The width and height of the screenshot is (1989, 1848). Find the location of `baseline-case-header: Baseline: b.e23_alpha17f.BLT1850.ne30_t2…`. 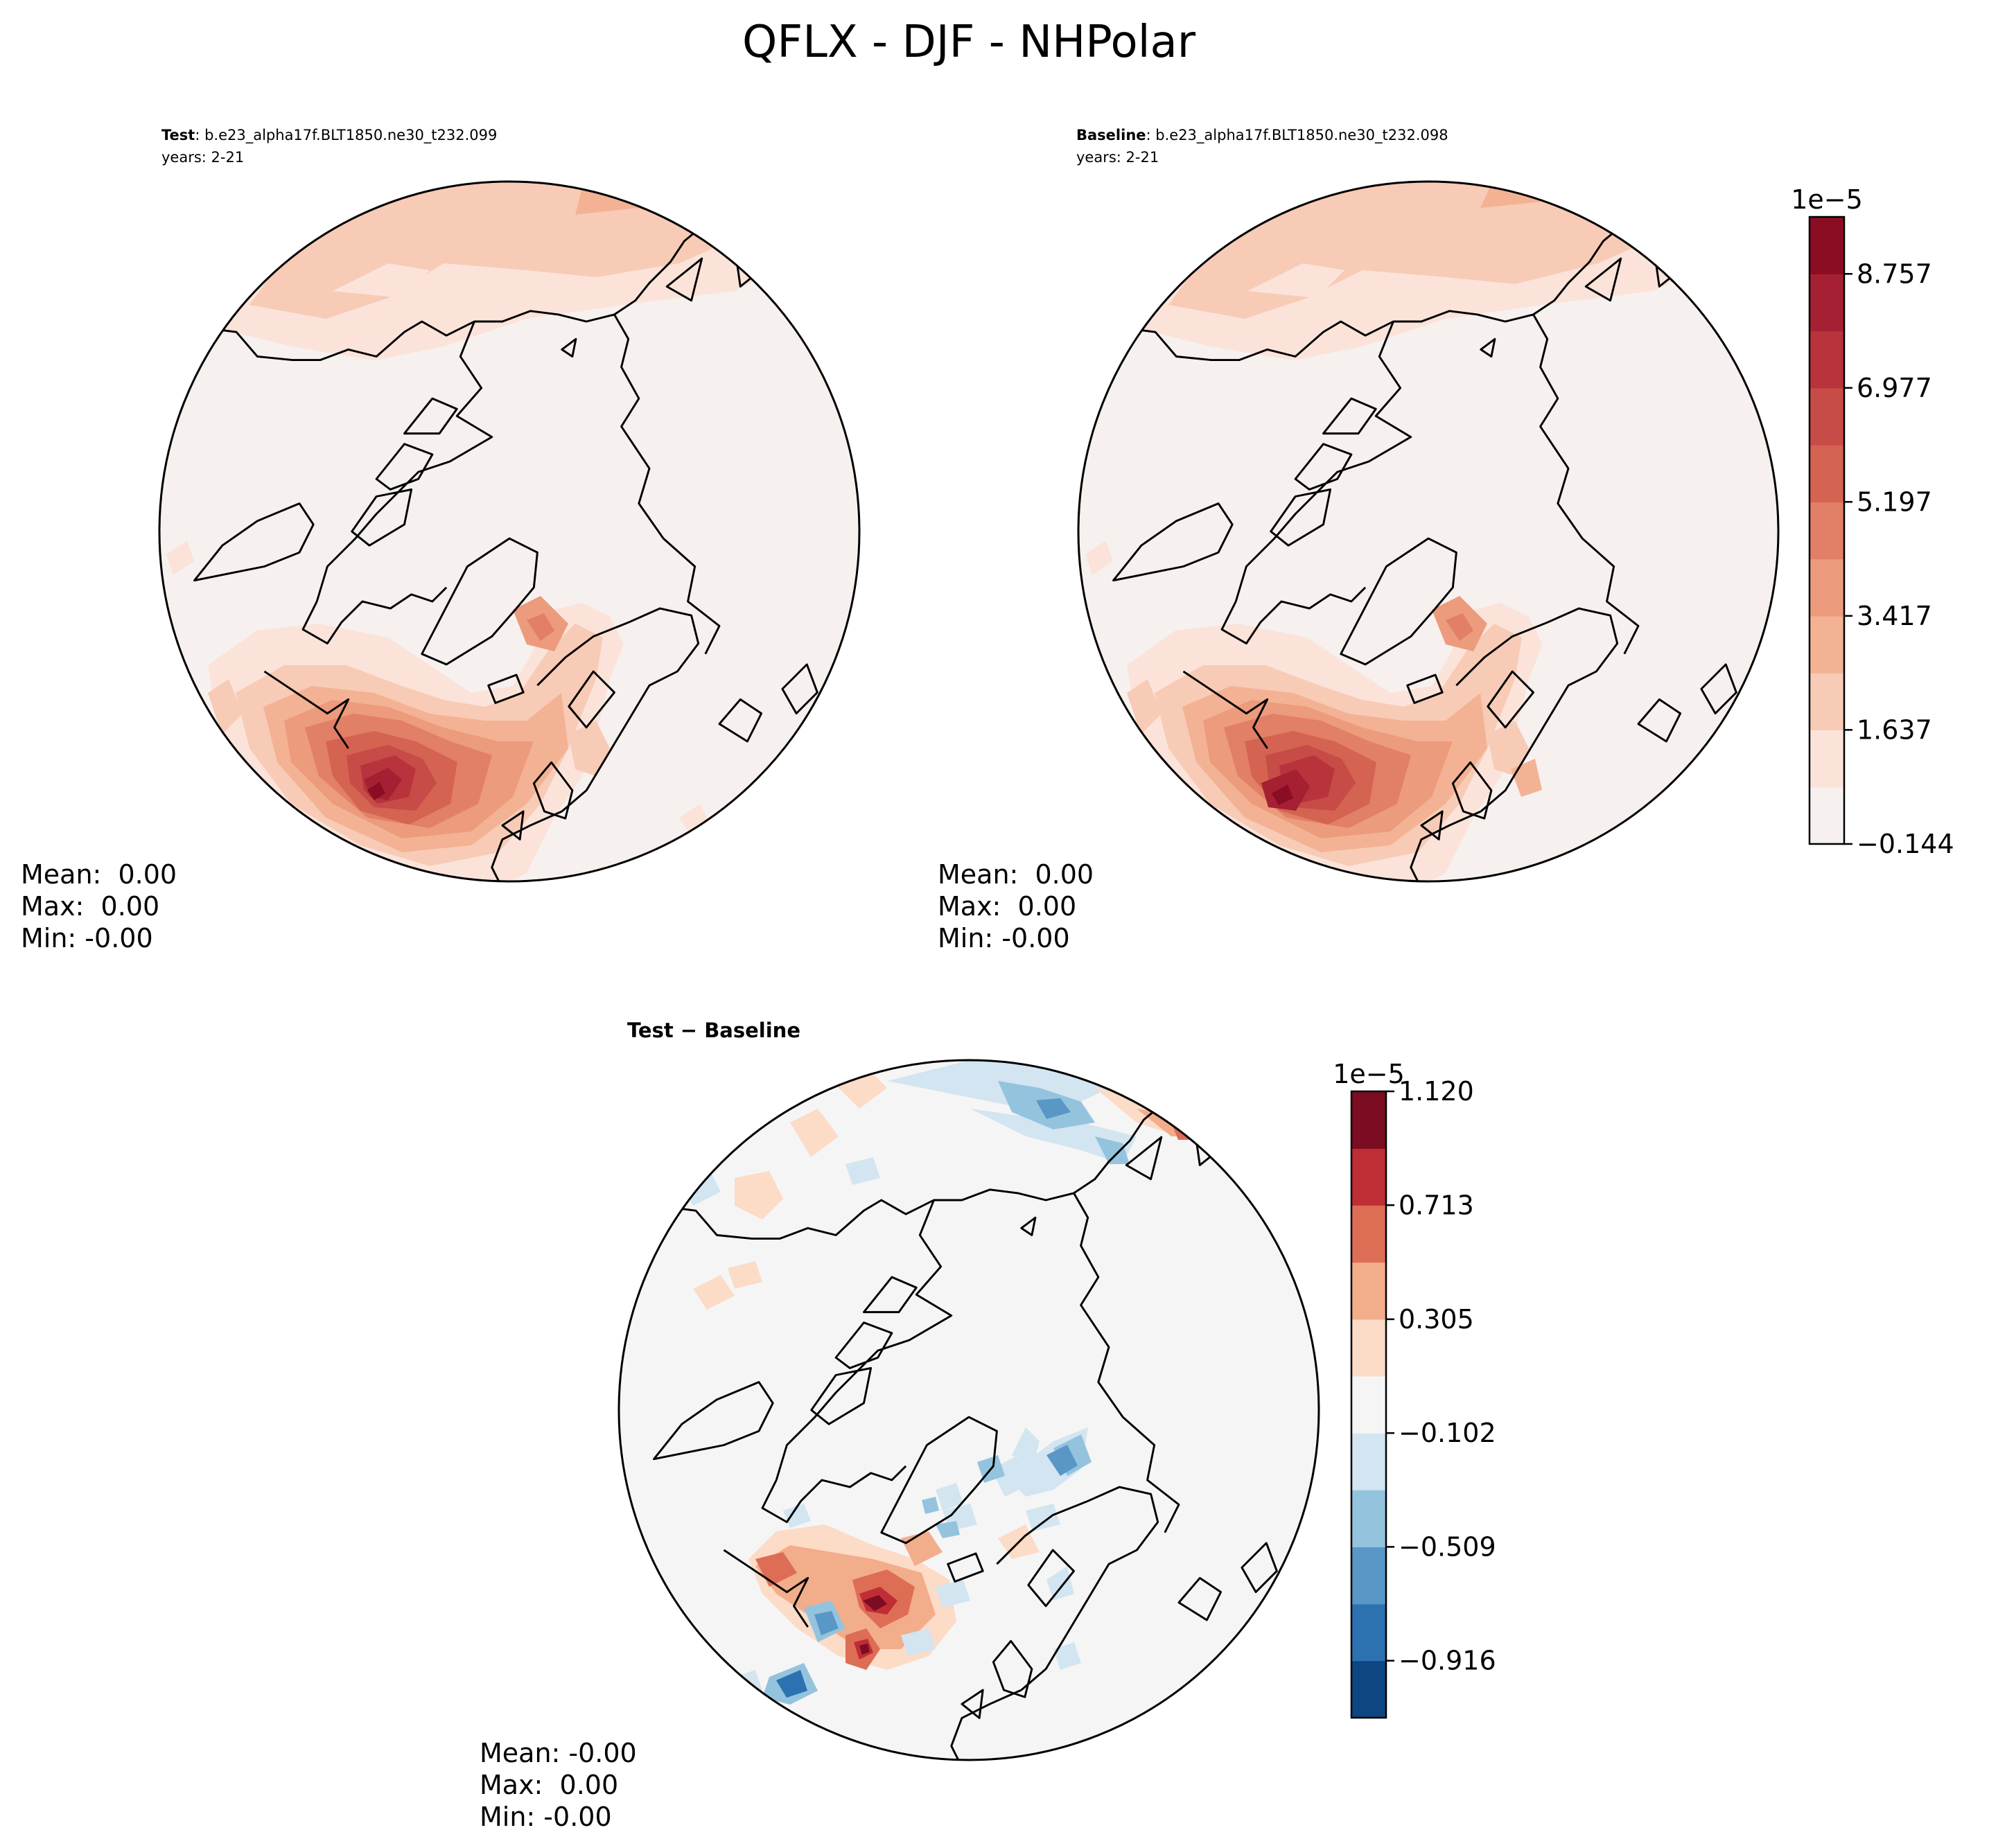

baseline-case-header: Baseline: b.e23_alpha17f.BLT1850.ne30_t2… is located at coordinates (1262, 135).